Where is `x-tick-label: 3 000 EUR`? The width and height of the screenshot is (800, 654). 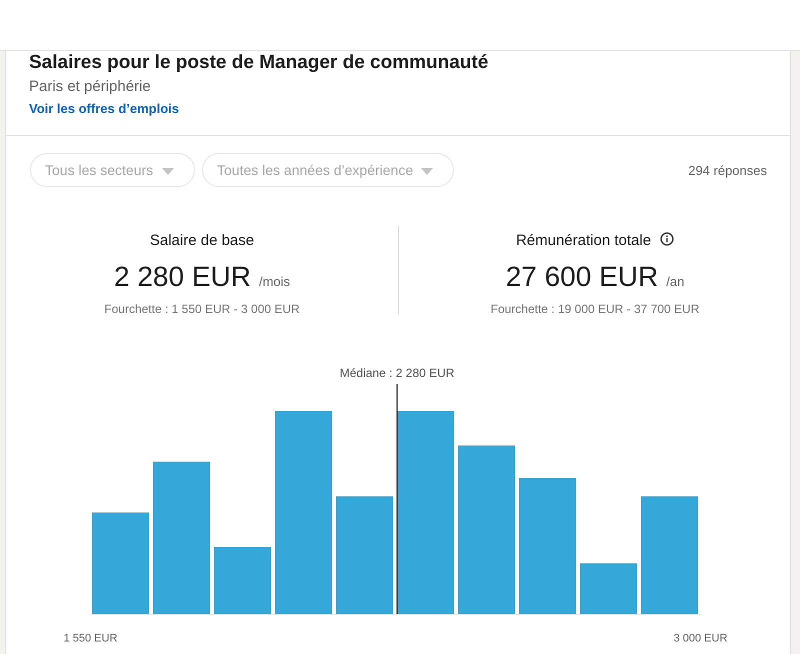
x-tick-label: 3 000 EUR is located at coordinates (701, 638).